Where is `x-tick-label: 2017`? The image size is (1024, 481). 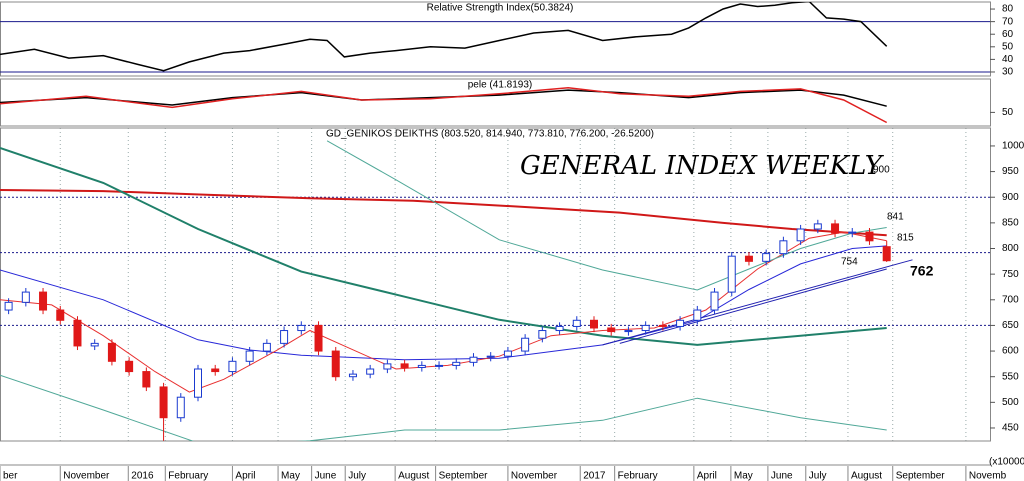 x-tick-label: 2017 is located at coordinates (594, 476).